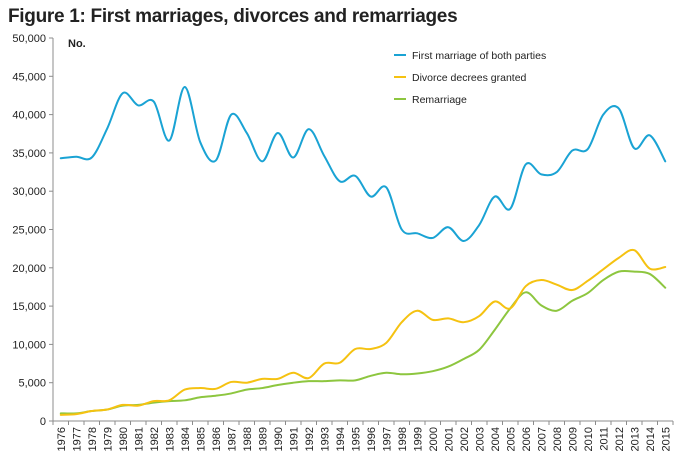  What do you see at coordinates (651, 439) in the screenshot?
I see `x-tick-label: 2014` at bounding box center [651, 439].